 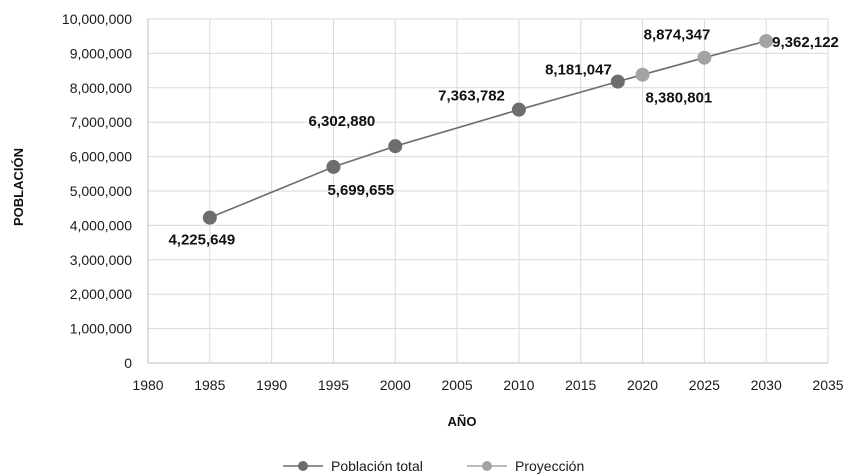 What do you see at coordinates (147, 385) in the screenshot?
I see `x-tick-label: 1980` at bounding box center [147, 385].